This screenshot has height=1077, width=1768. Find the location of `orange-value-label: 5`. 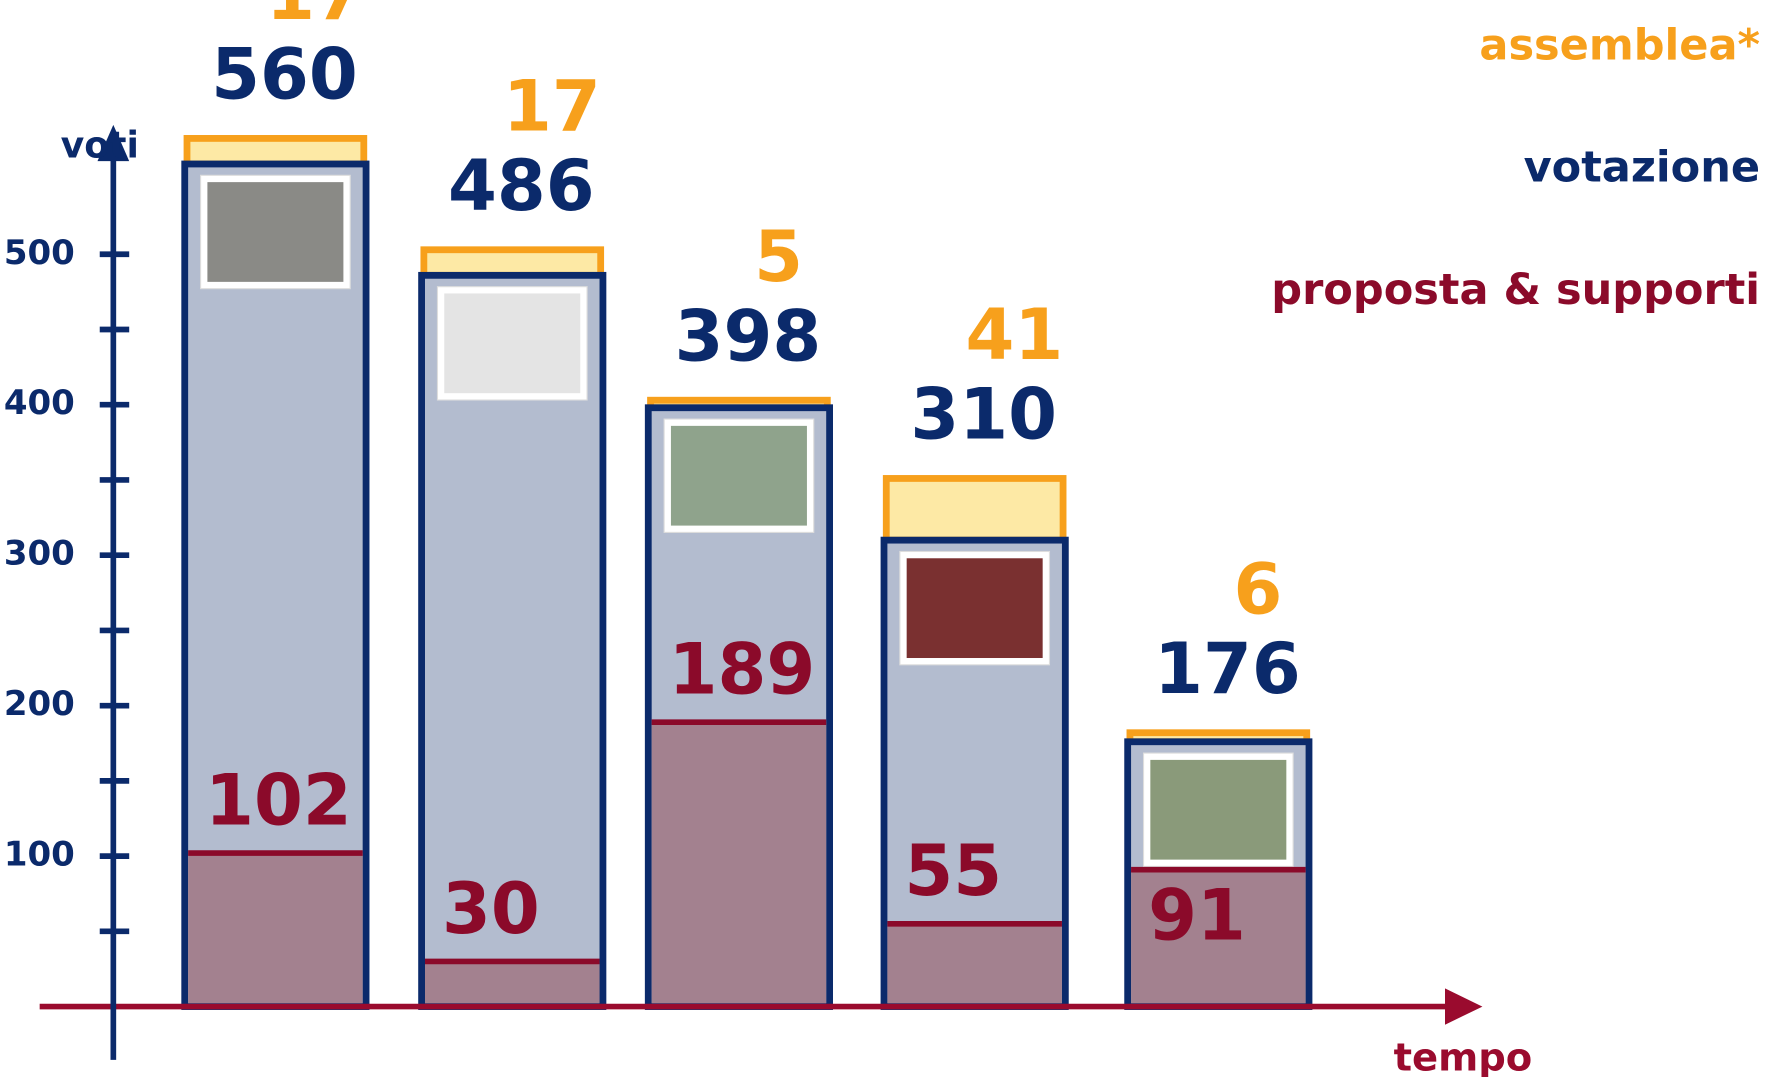

orange-value-label: 5 is located at coordinates (778, 257).